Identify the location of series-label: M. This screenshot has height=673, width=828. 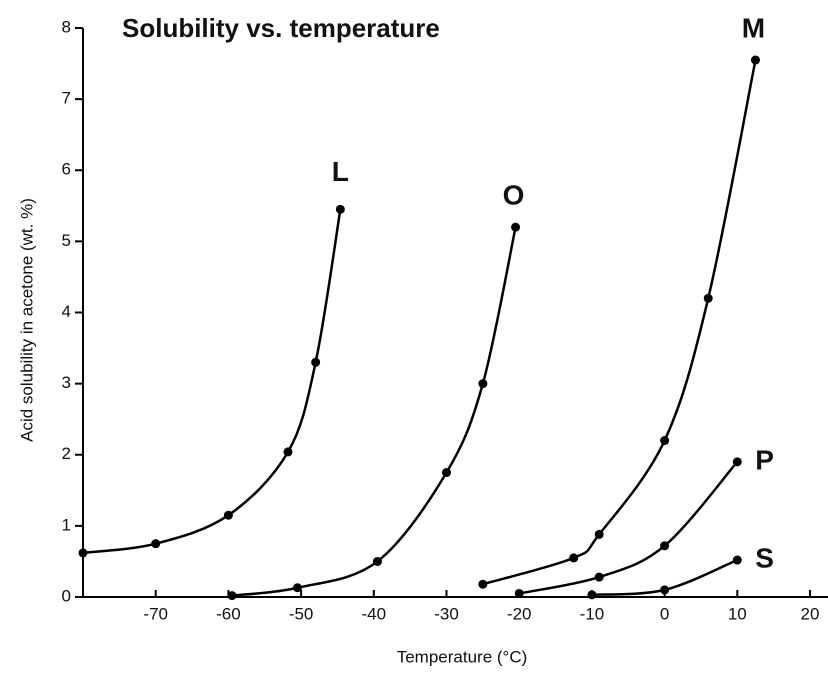
(753, 27).